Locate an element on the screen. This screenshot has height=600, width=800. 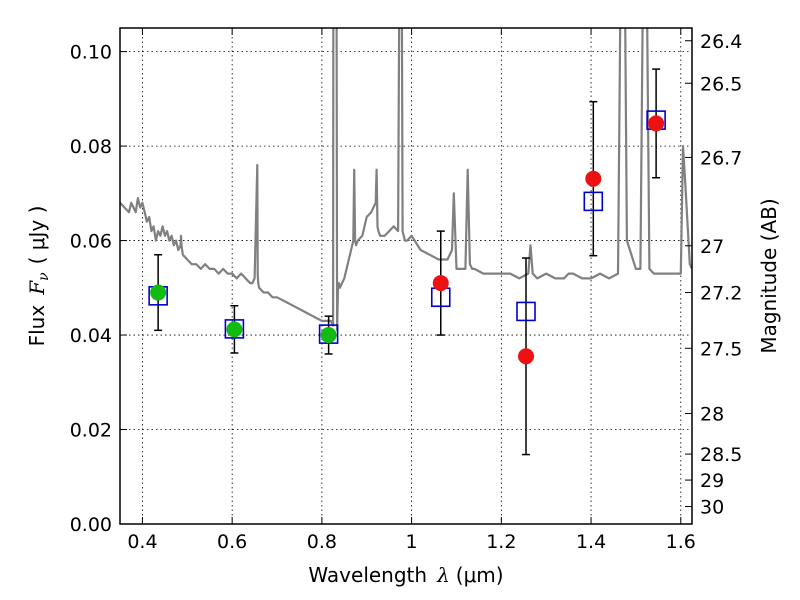
x-tick-label: 1 is located at coordinates (412, 542).